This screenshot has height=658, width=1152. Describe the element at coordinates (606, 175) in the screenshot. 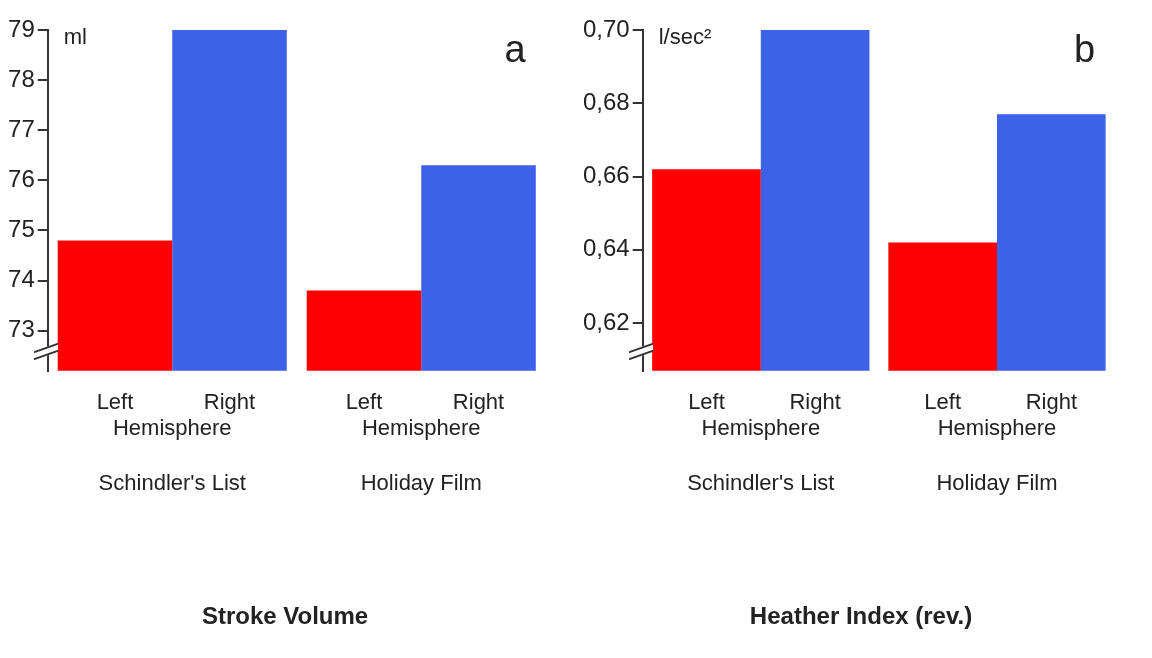

I see `y-tick-label: 0,66` at that location.